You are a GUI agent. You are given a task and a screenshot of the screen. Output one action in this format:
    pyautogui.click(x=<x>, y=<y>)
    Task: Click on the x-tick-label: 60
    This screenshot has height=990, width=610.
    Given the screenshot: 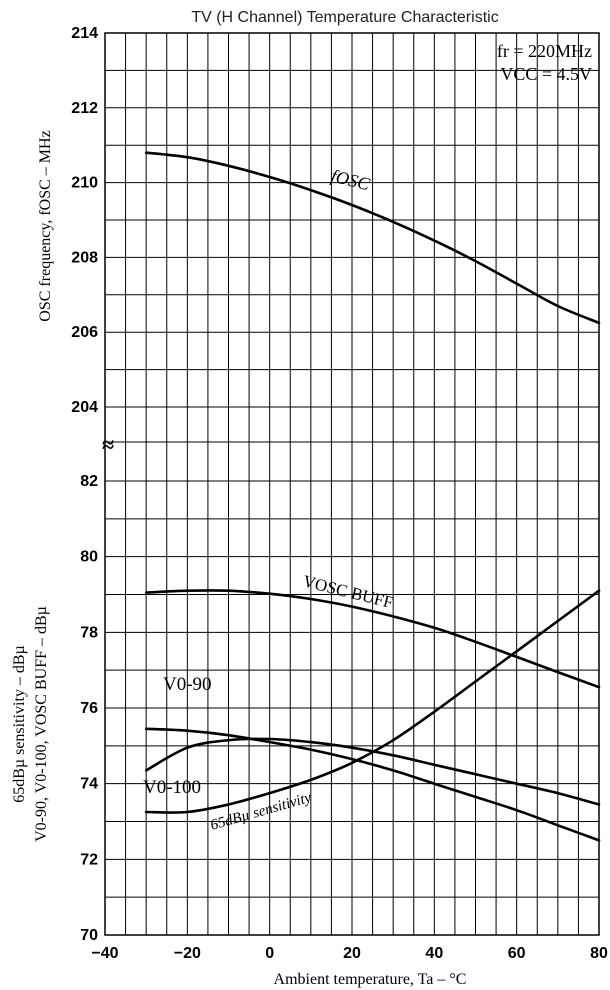 What is the action you would take?
    pyautogui.click(x=517, y=953)
    